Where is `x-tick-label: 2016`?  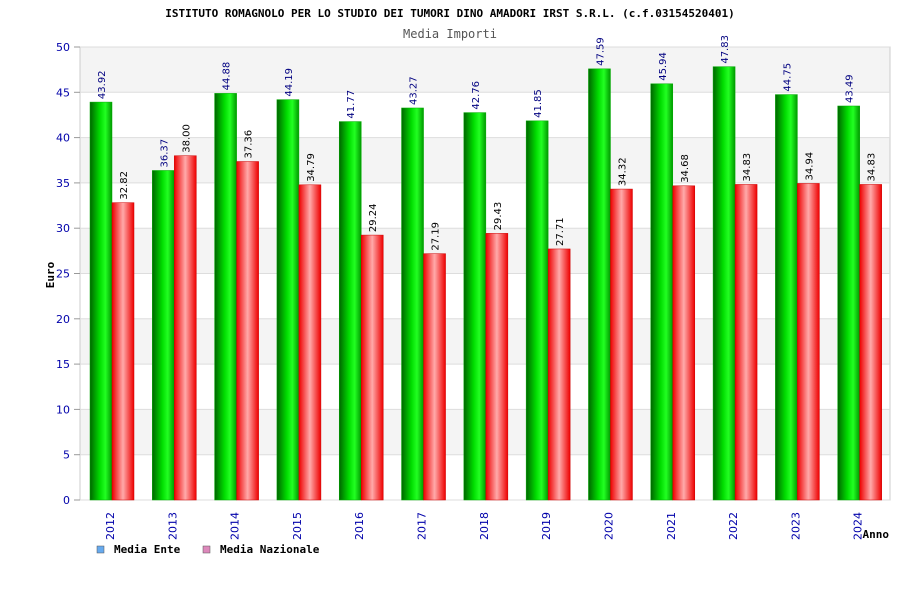 x-tick-label: 2016 is located at coordinates (359, 526).